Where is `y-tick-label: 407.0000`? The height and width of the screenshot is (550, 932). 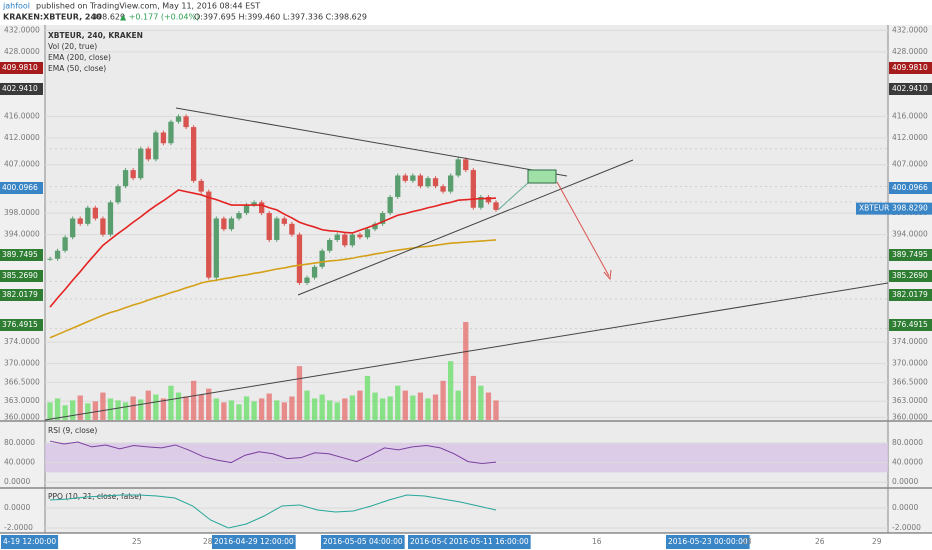 y-tick-label: 407.0000 is located at coordinates (910, 164).